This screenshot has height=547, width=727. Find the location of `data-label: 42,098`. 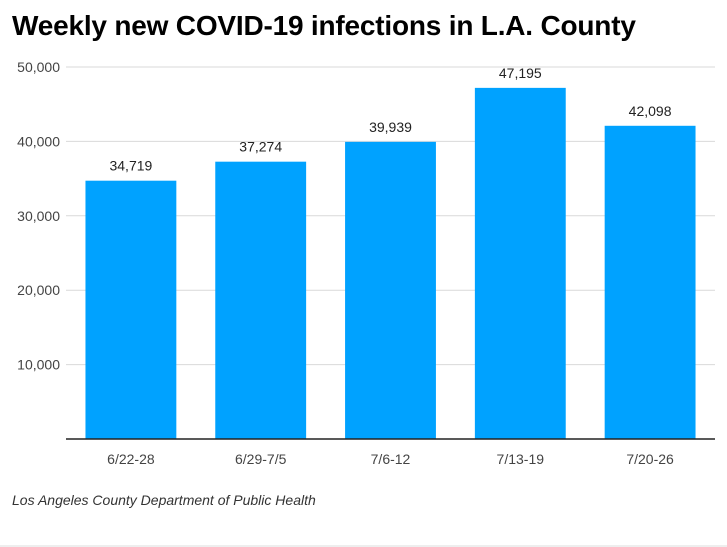

data-label: 42,098 is located at coordinates (650, 111).